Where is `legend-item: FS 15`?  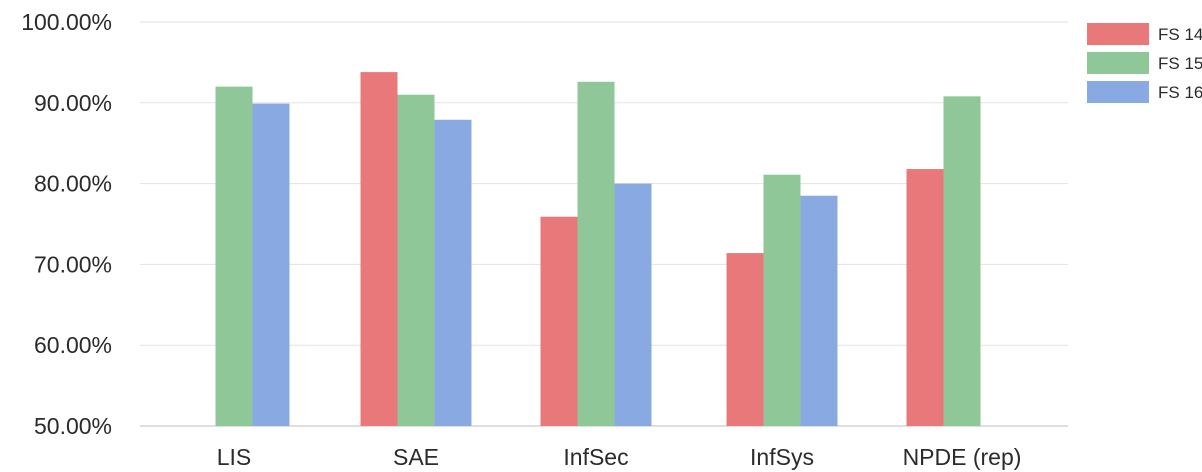
legend-item: FS 15 is located at coordinates (1144, 63).